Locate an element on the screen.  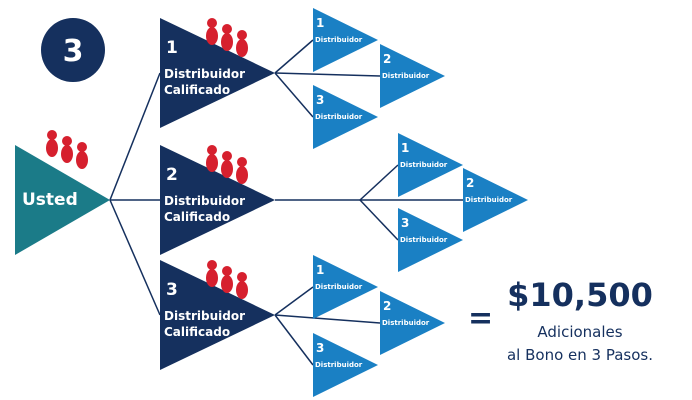
equals-sign: = is located at coordinates (480, 318).